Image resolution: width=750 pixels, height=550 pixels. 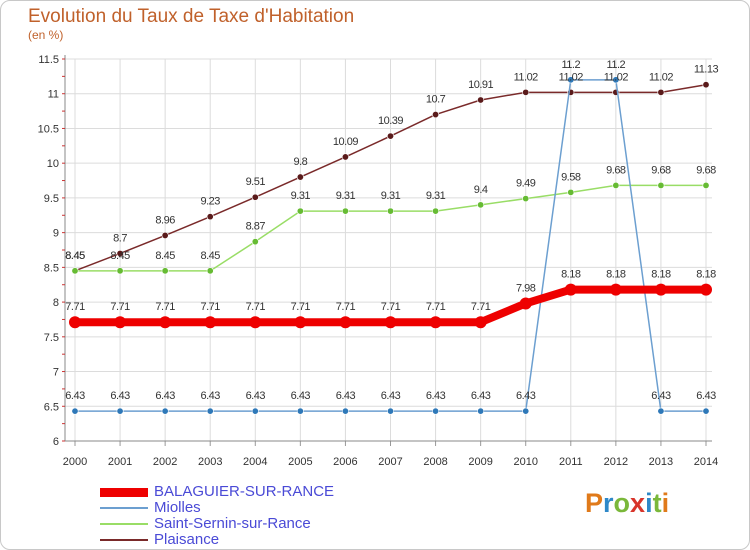 I want to click on y-tick-label: 8.5, so click(x=51, y=268).